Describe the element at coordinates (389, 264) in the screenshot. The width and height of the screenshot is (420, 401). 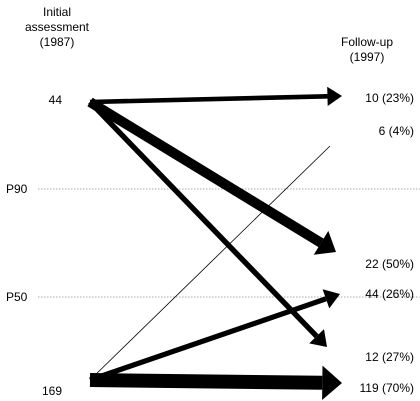
I see `followup-label-c: 22 (50%)` at that location.